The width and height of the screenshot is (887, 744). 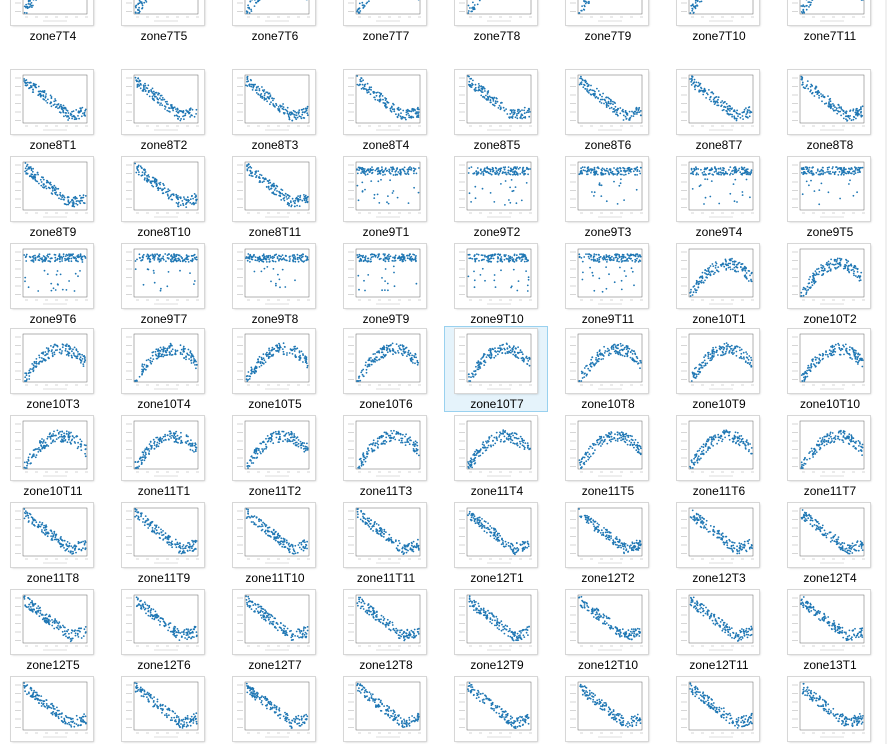 I want to click on plot-axes, so click(x=610, y=186).